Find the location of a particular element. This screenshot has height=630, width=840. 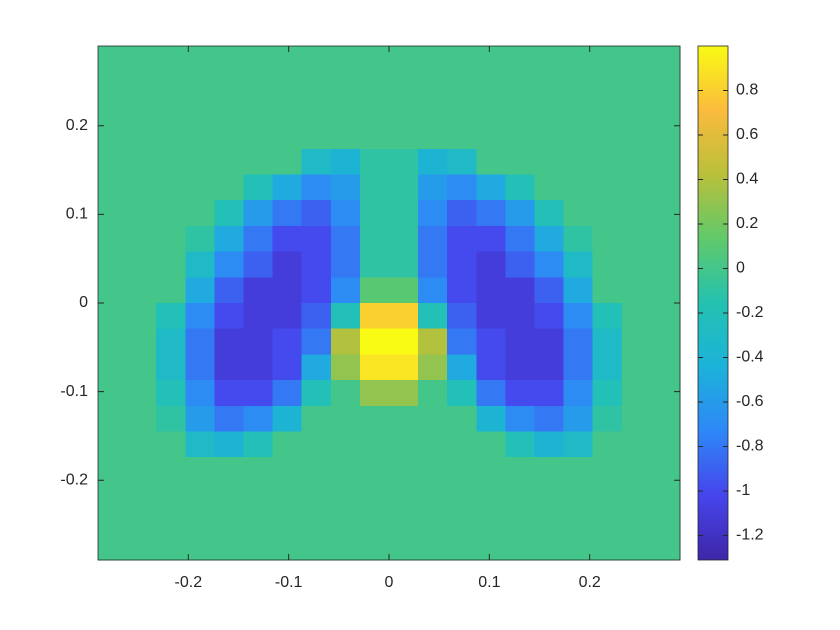

colorbar-tick-label: -0.4 is located at coordinates (750, 357).